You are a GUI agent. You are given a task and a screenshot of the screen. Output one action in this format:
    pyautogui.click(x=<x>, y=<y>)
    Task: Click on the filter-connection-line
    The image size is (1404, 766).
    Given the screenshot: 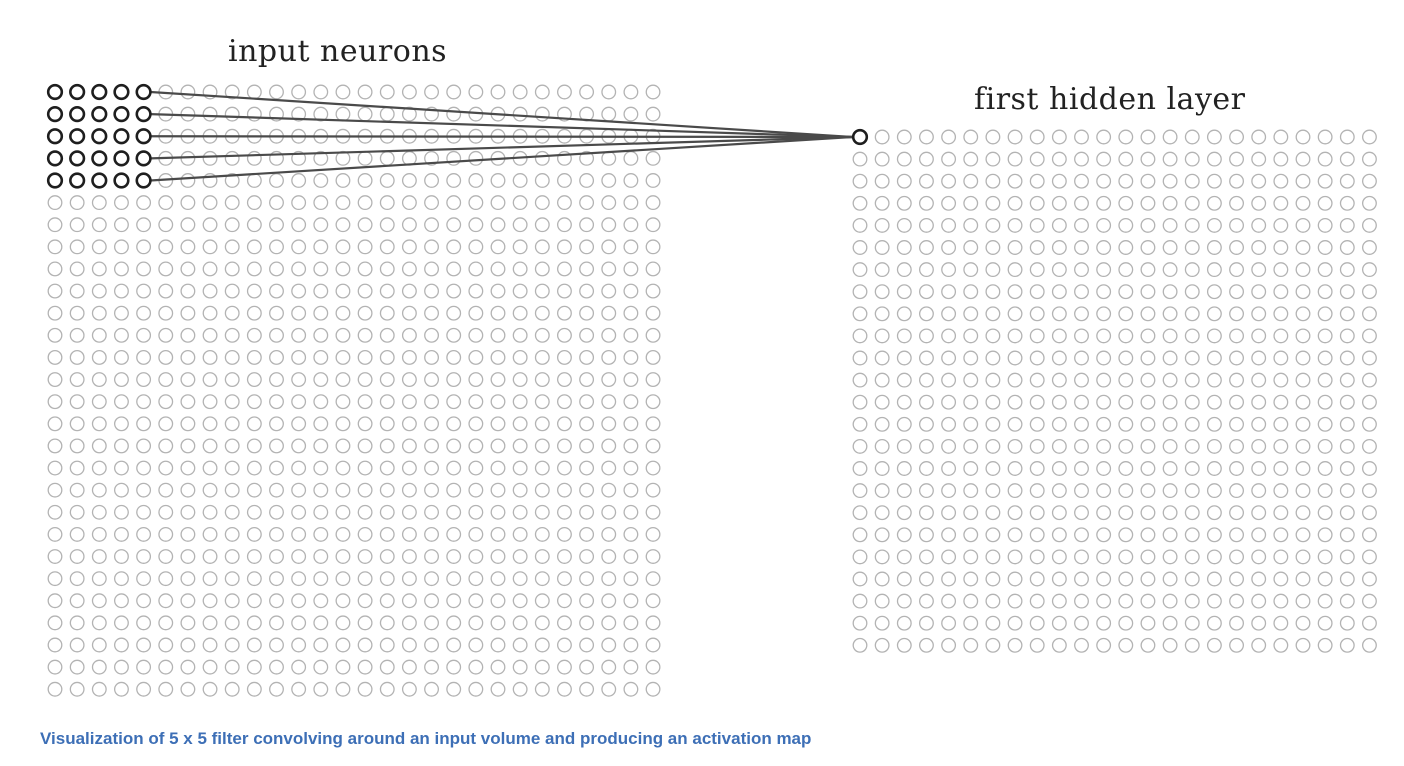 What is the action you would take?
    pyautogui.click(x=501, y=137)
    